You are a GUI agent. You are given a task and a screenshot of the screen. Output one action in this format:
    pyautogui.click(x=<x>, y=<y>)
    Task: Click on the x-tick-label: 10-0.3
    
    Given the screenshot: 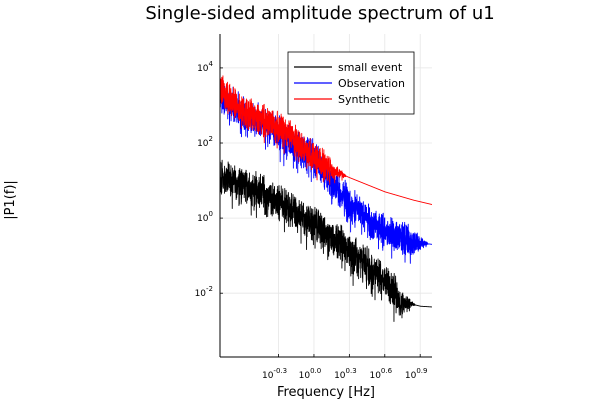 What is the action you would take?
    pyautogui.click(x=274, y=374)
    